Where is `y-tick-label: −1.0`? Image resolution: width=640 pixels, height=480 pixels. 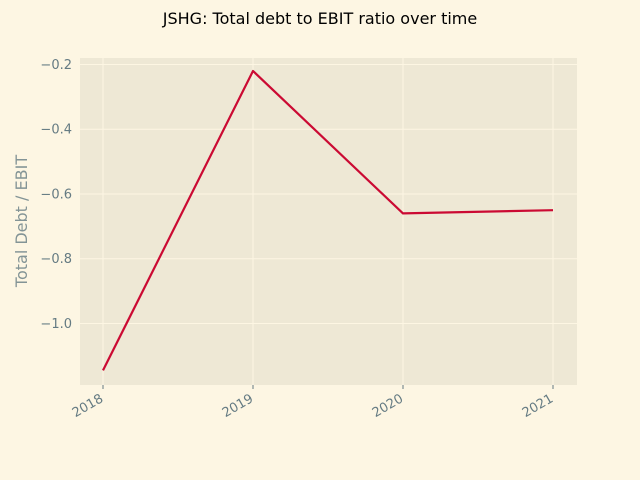
y-tick-label: −1.0 is located at coordinates (56, 324).